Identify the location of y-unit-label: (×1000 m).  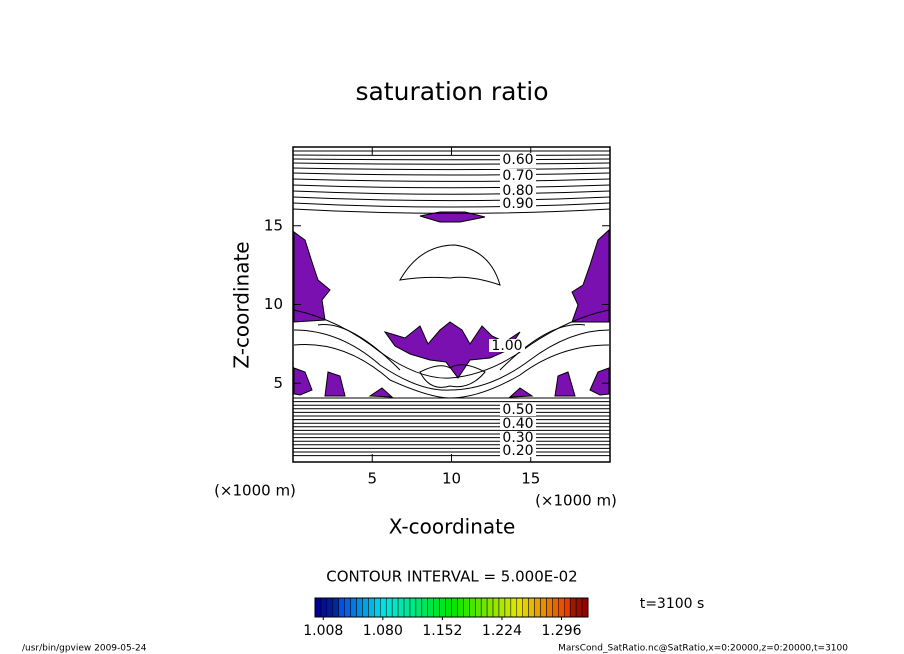
(255, 491).